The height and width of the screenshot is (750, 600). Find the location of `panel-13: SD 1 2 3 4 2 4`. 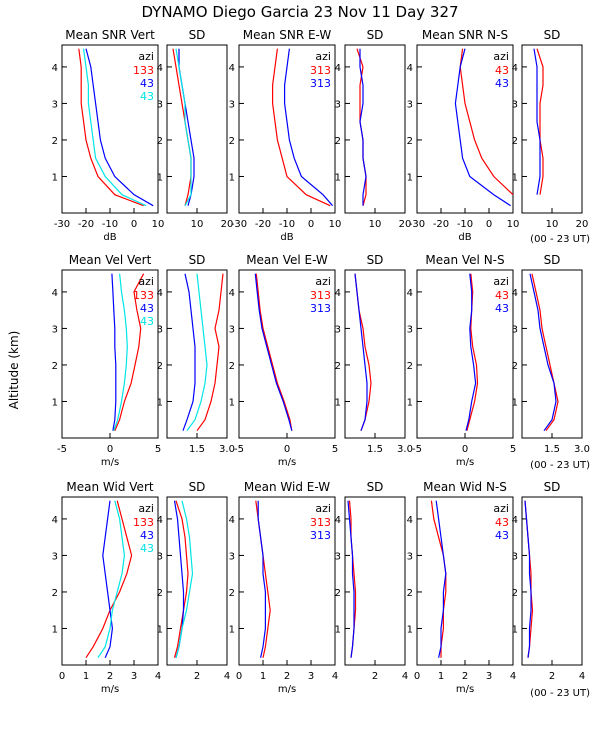

panel-13: SD 1 2 3 4 2 4 is located at coordinates (194, 581).